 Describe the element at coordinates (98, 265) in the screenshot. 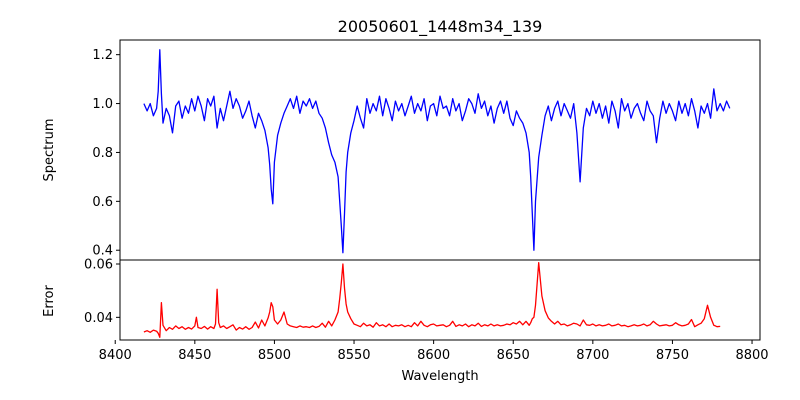

I see `error-y-tick-label: 0.06` at that location.